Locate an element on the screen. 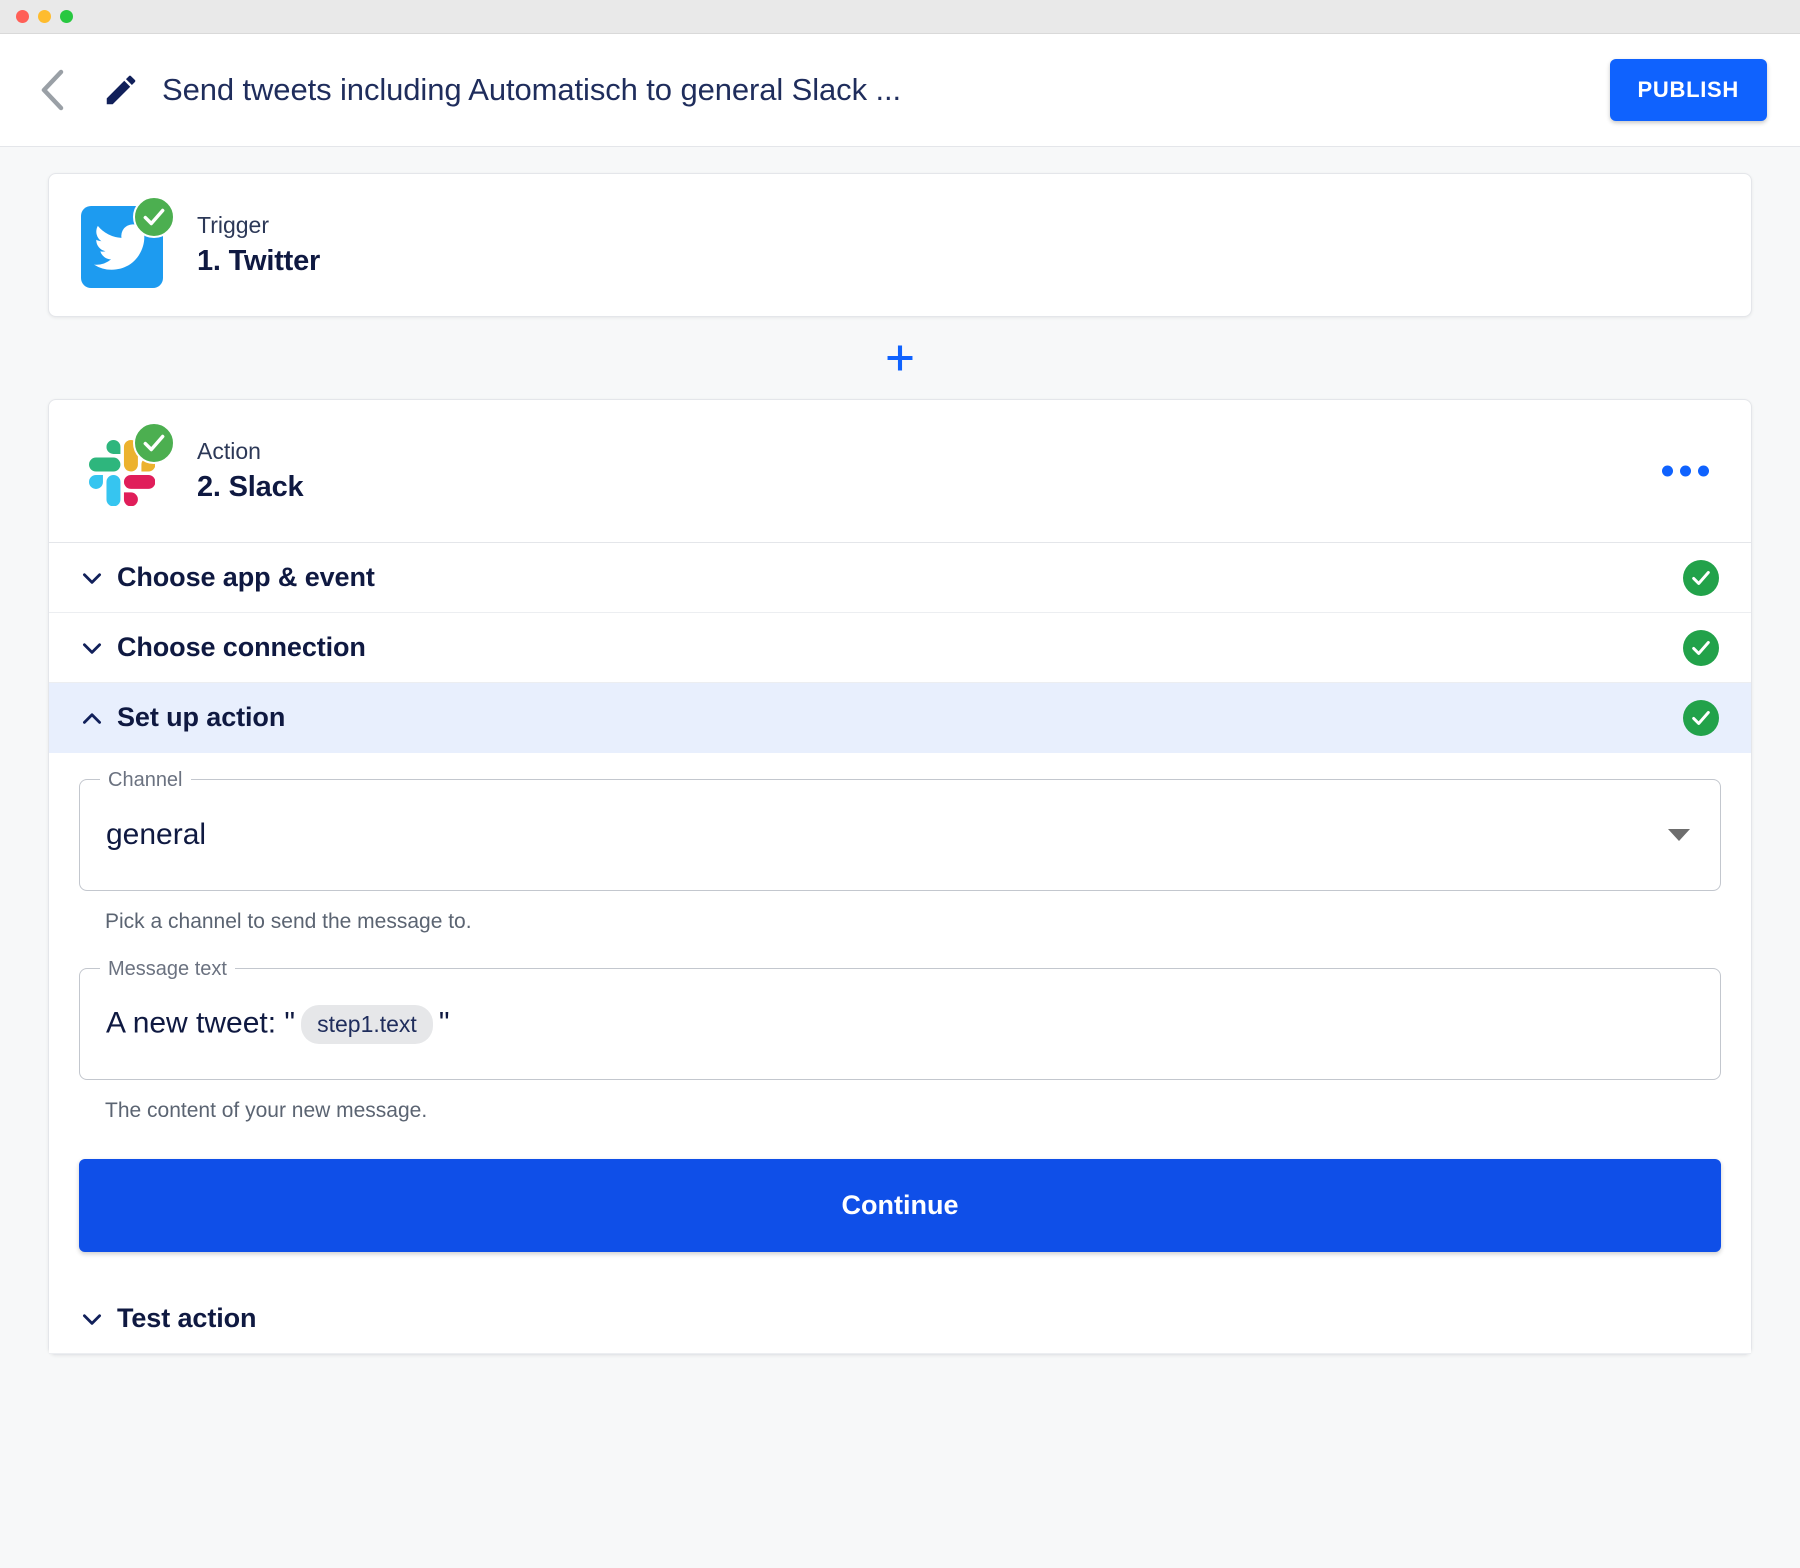 This screenshot has width=1800, height=1568. traffic-lights is located at coordinates (44, 16).